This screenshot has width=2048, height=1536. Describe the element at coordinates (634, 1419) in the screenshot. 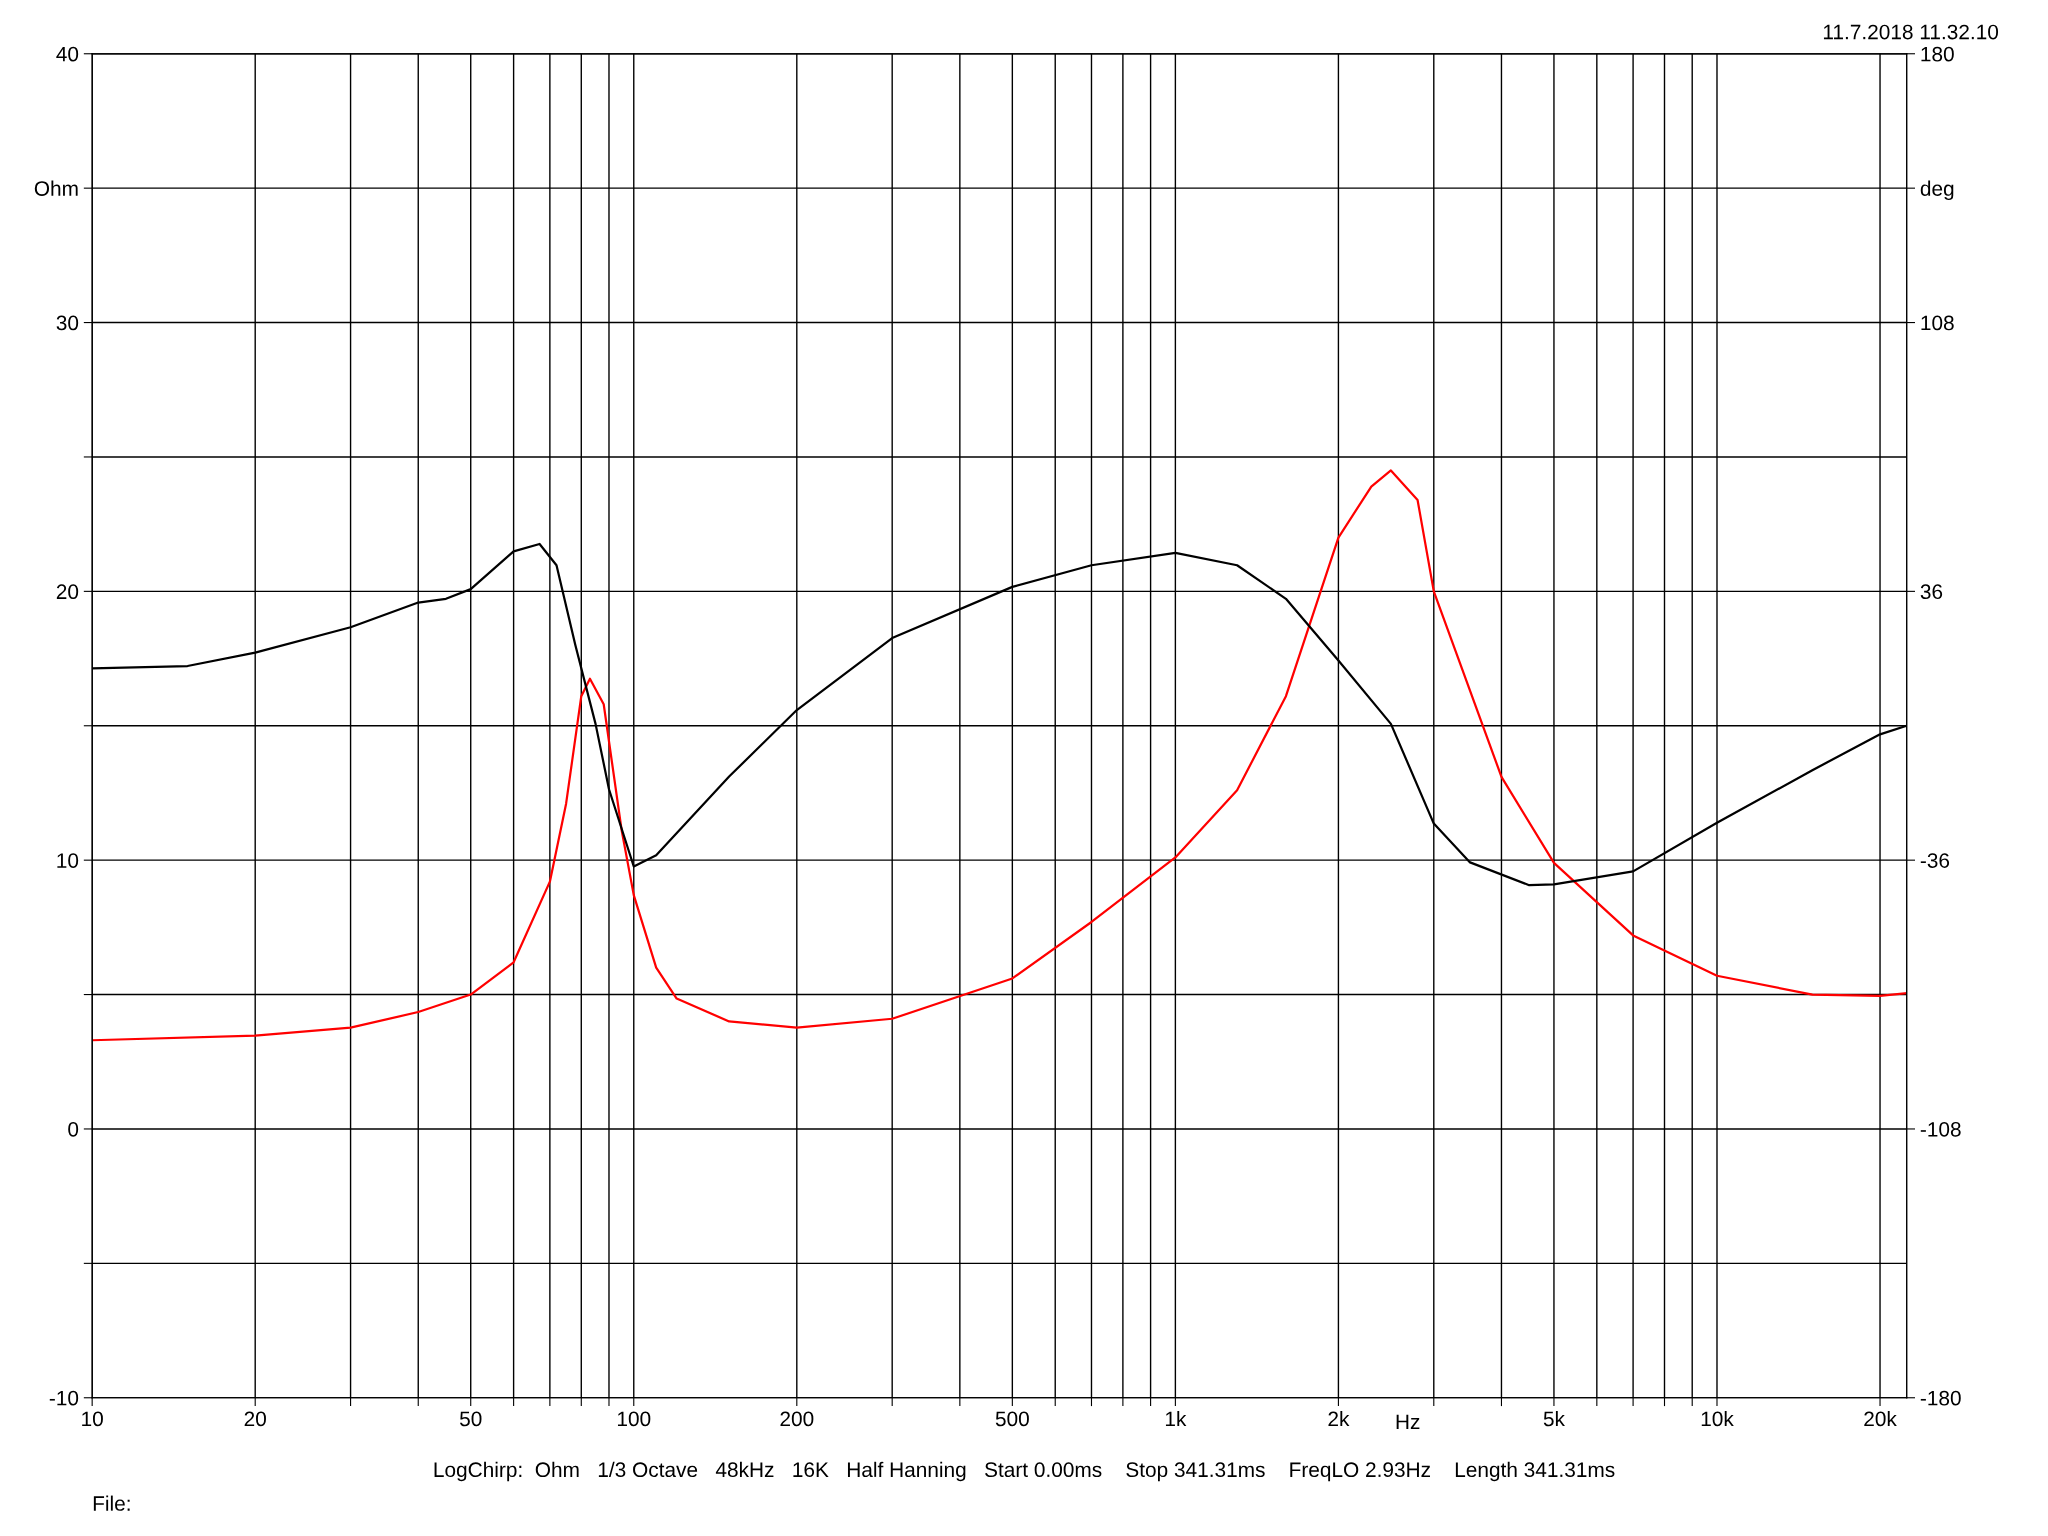

I see `x-tick-label: 100` at that location.